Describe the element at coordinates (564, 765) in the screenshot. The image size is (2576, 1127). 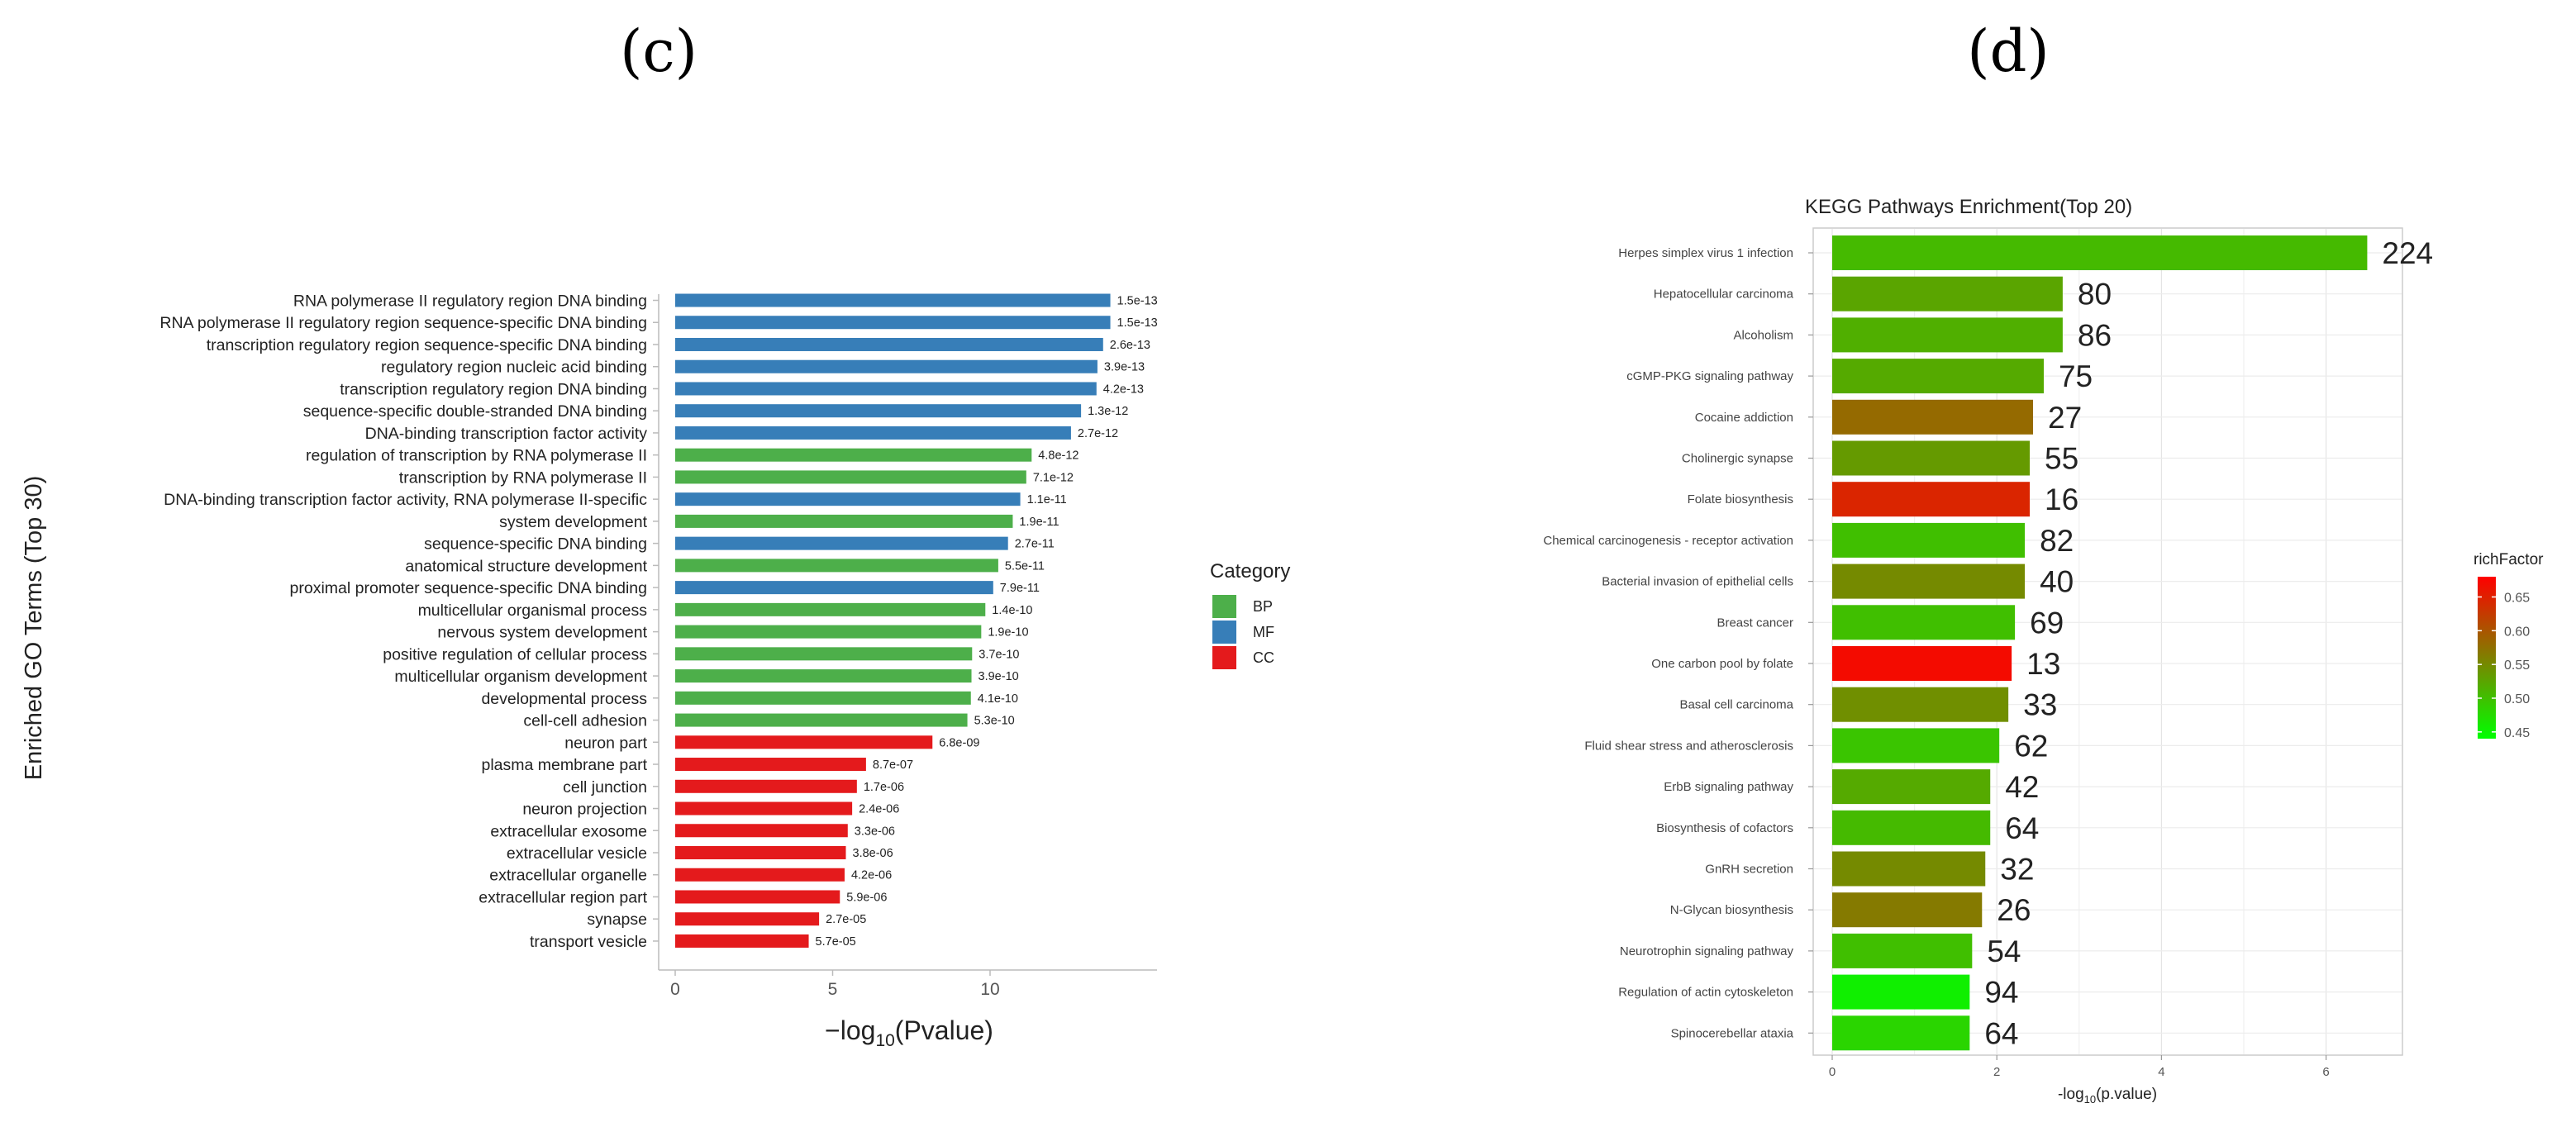
I see `go-term-label: plasma membrane part` at that location.